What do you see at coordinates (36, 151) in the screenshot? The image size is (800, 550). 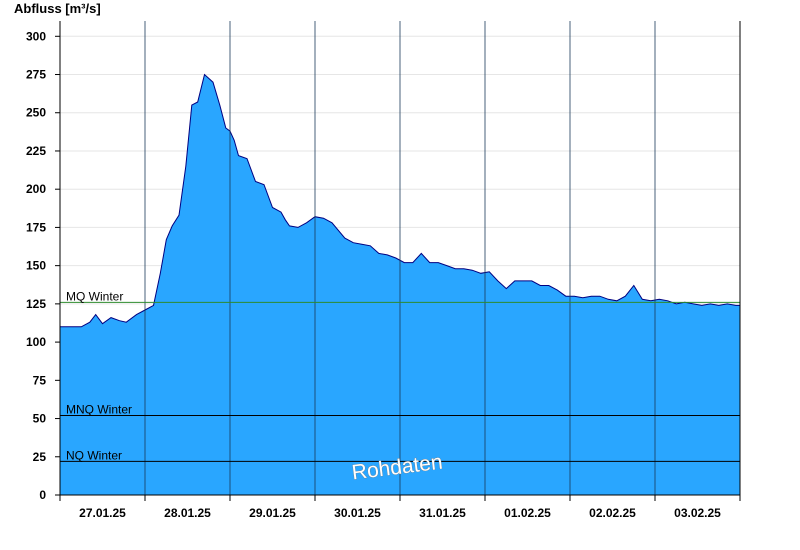 I see `y-tick-label: 225` at bounding box center [36, 151].